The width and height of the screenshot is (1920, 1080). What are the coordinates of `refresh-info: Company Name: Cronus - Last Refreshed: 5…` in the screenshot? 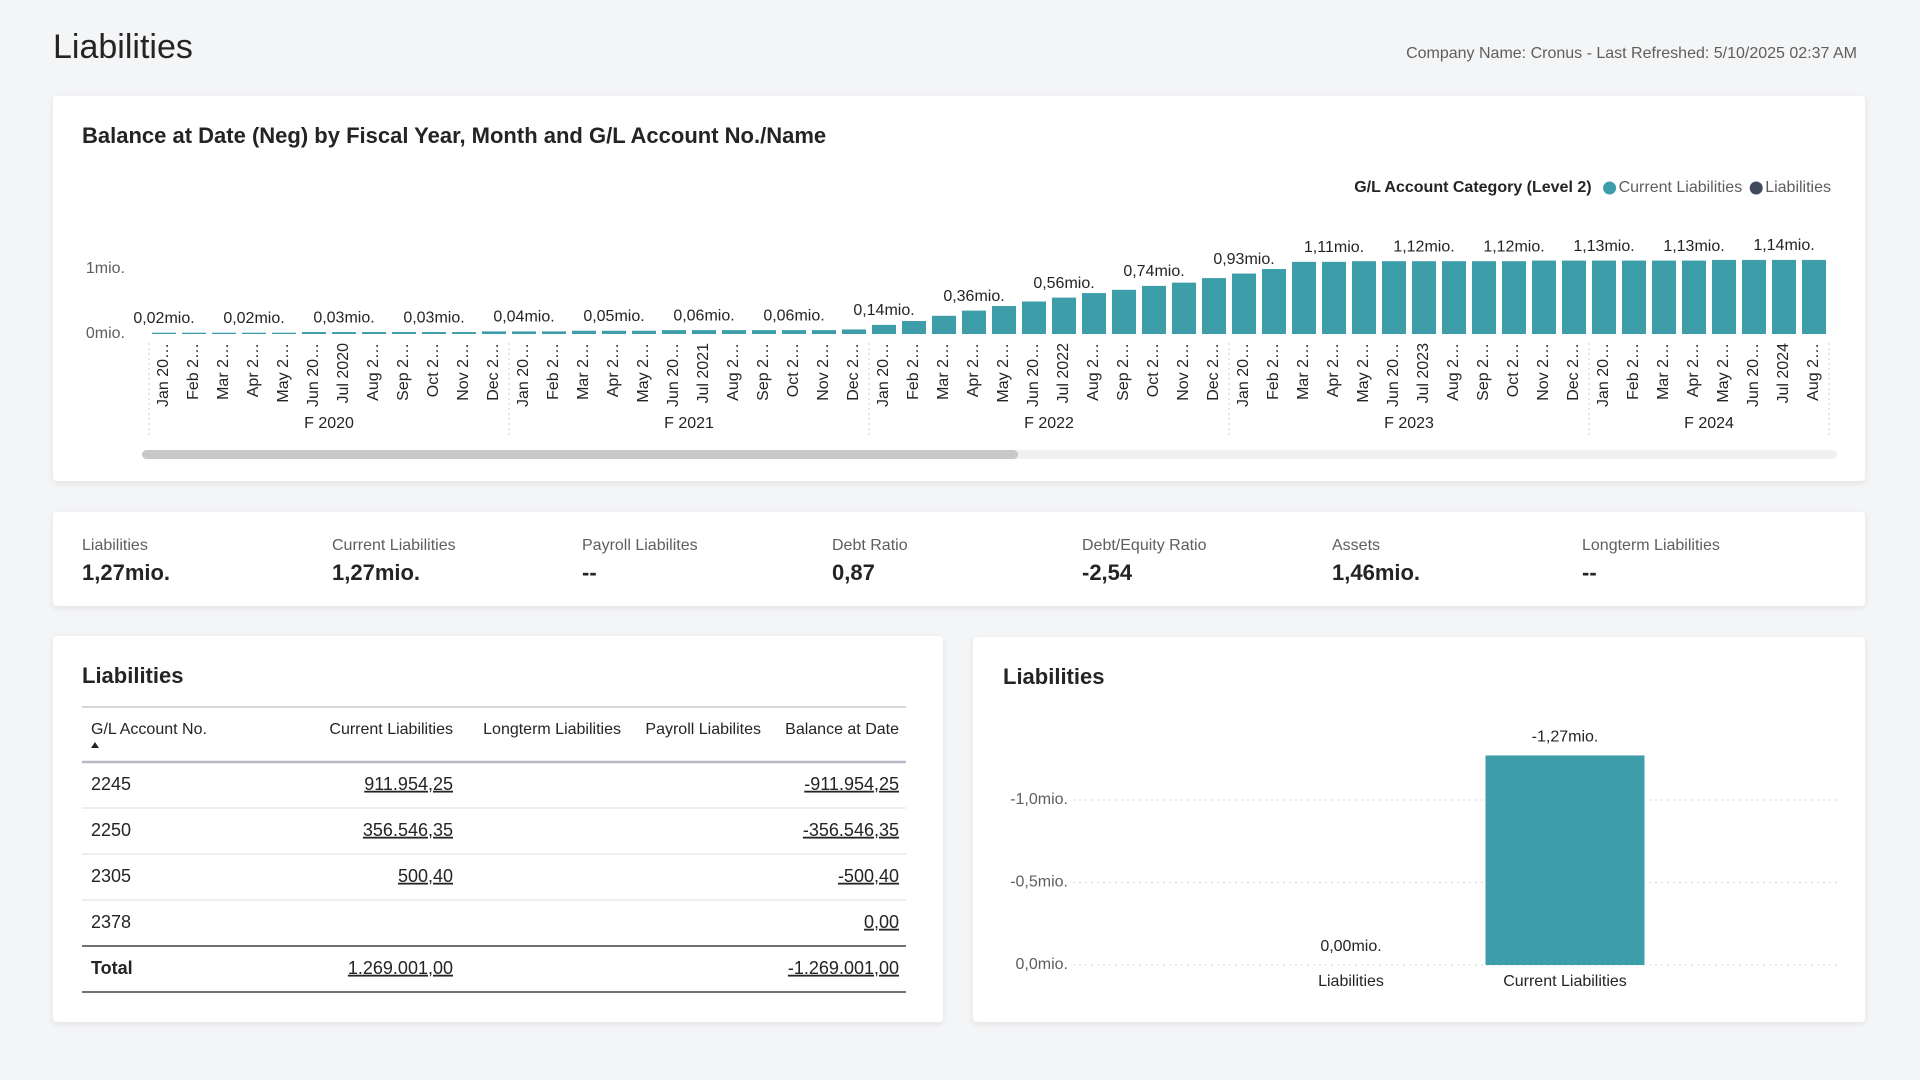 It's located at (1631, 53).